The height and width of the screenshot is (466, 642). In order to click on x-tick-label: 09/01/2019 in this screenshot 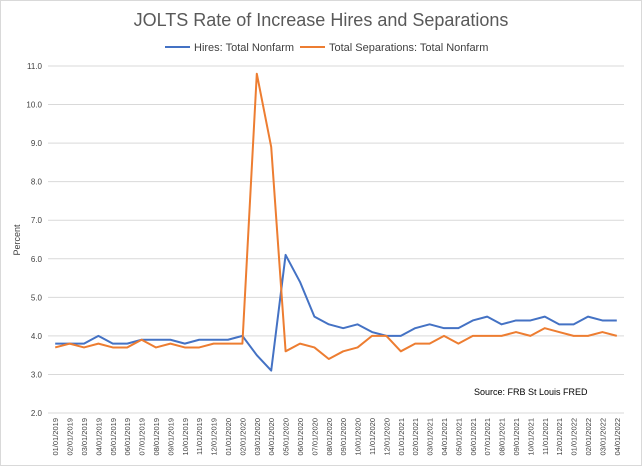, I will do `click(170, 437)`.